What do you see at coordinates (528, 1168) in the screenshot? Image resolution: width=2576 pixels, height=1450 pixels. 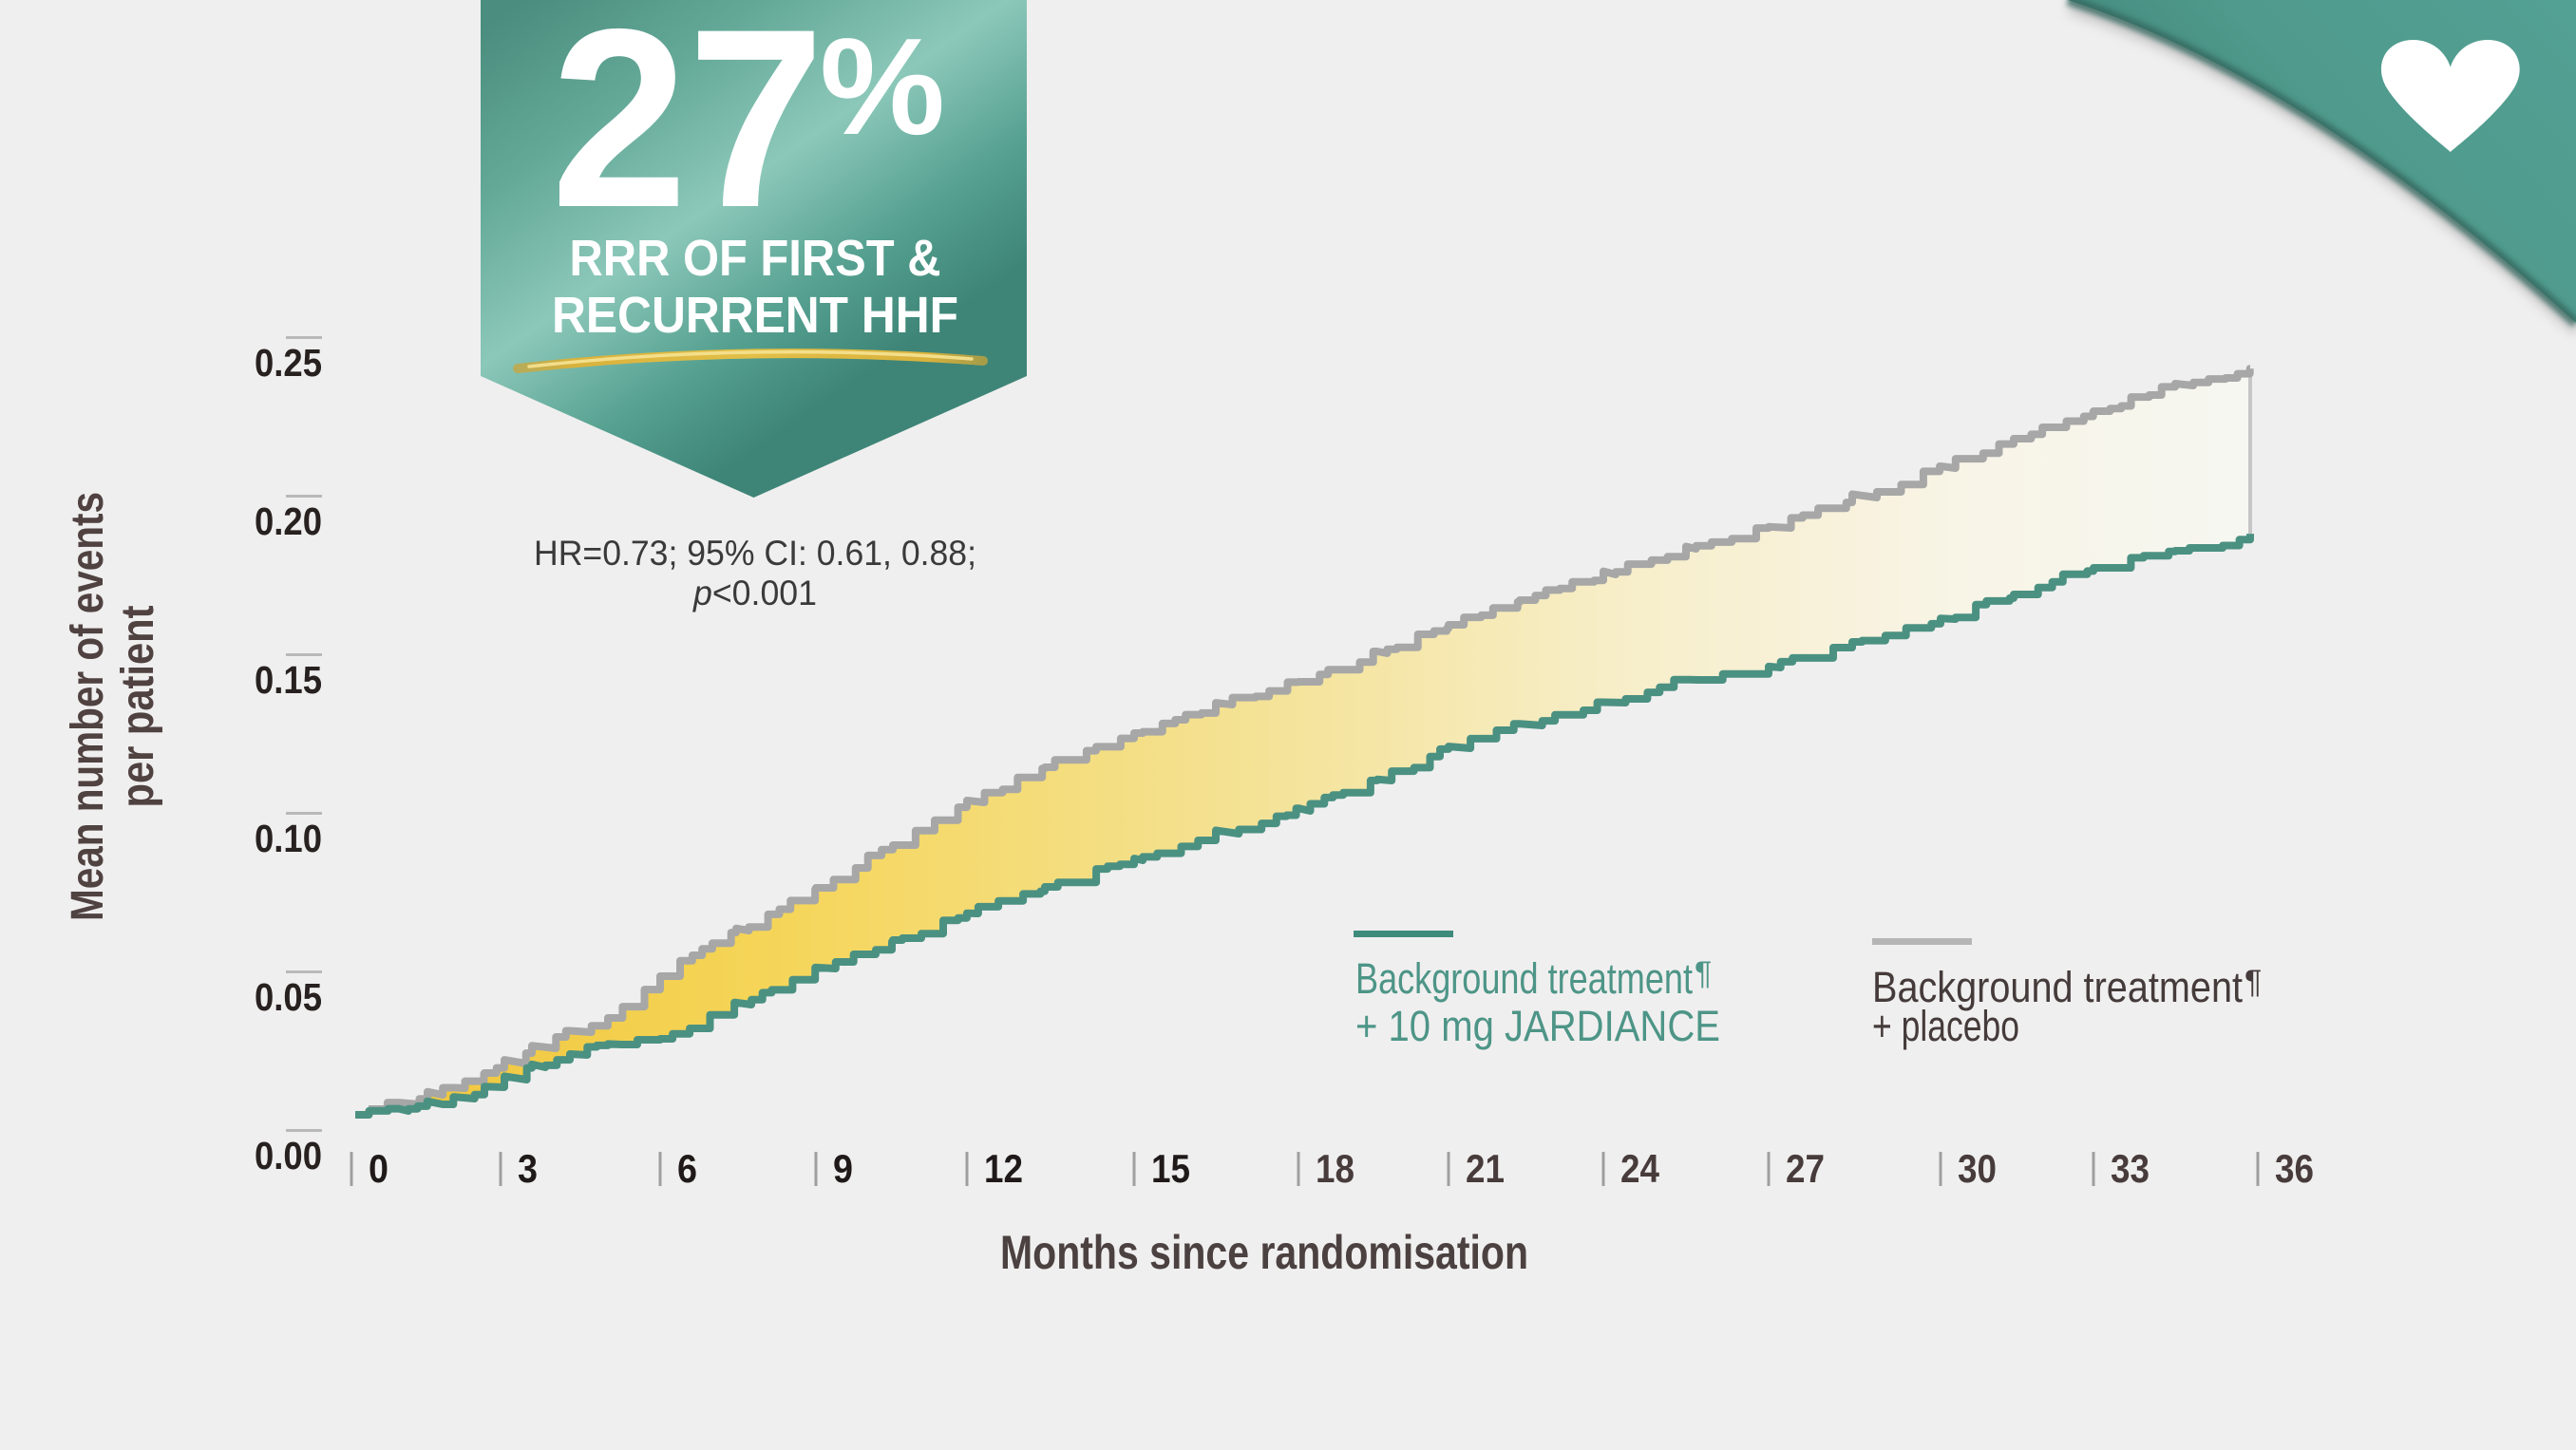 I see `svg-text: 3` at bounding box center [528, 1168].